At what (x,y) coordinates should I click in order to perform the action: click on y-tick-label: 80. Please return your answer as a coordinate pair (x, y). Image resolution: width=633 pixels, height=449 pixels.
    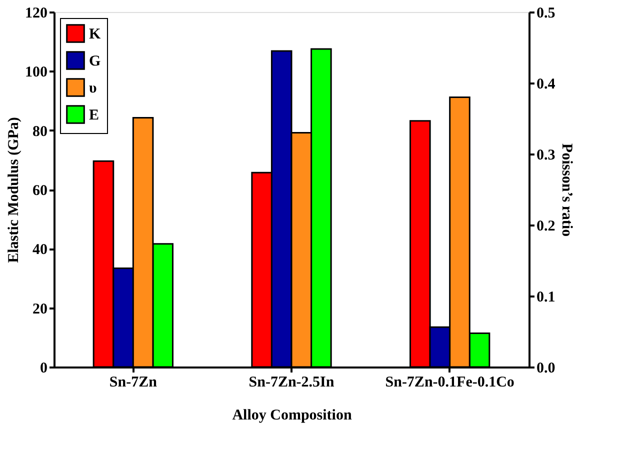
    Looking at the image, I should click on (40, 132).